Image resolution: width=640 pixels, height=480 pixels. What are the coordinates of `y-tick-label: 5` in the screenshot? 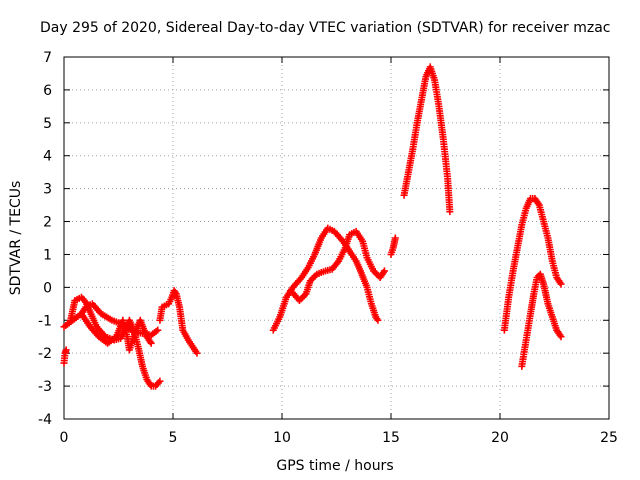 It's located at (47, 124).